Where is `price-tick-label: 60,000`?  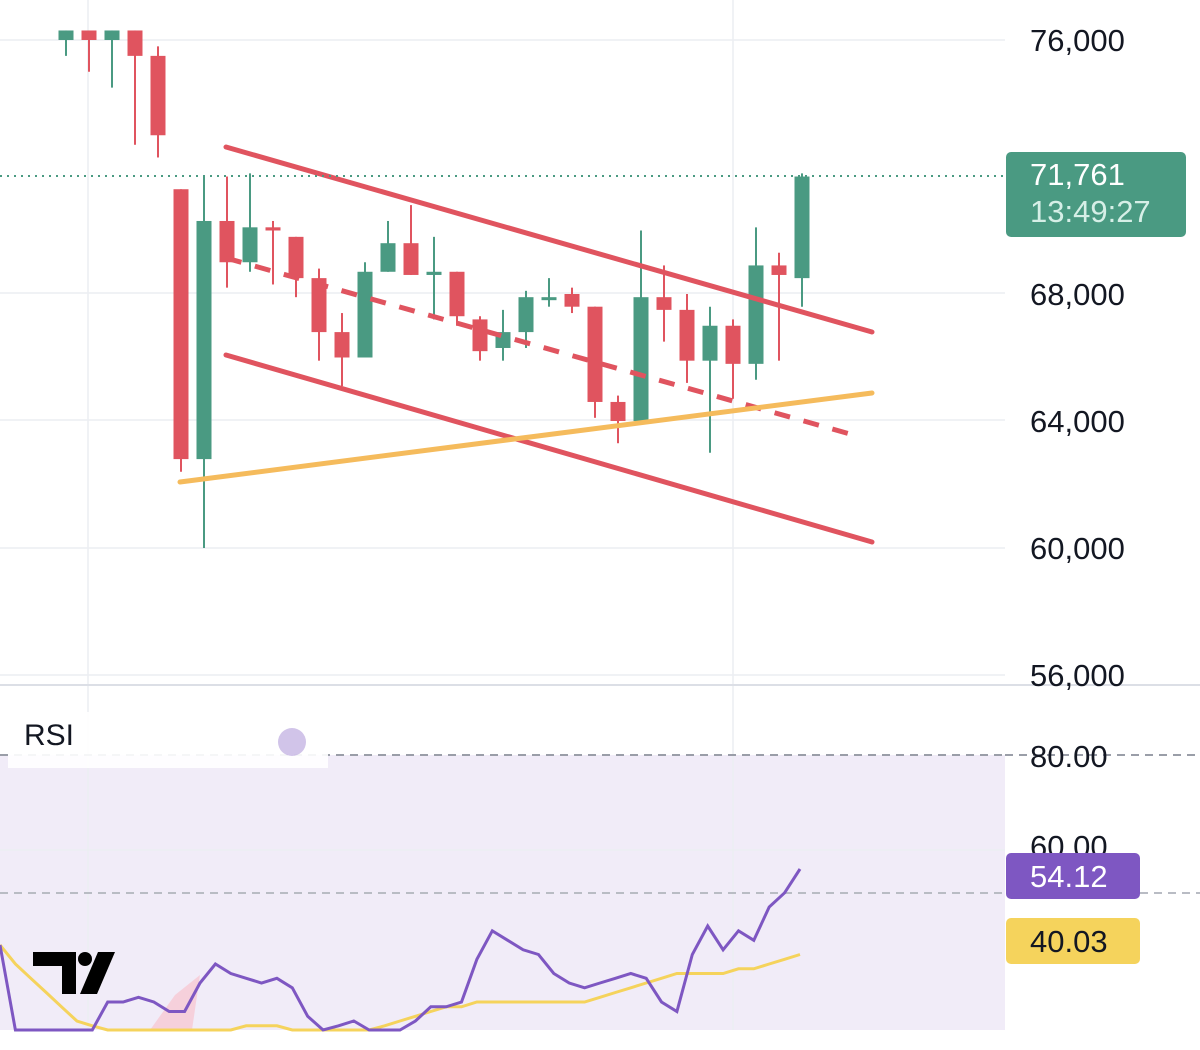 price-tick-label: 60,000 is located at coordinates (1077, 548).